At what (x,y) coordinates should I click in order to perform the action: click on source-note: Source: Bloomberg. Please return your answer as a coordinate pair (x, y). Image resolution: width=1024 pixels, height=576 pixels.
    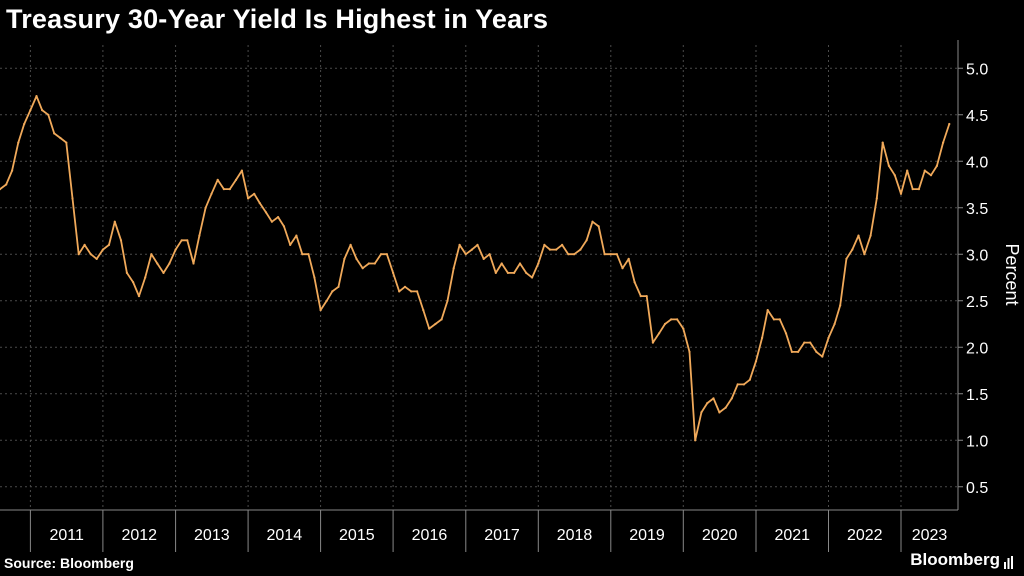
    Looking at the image, I should click on (69, 563).